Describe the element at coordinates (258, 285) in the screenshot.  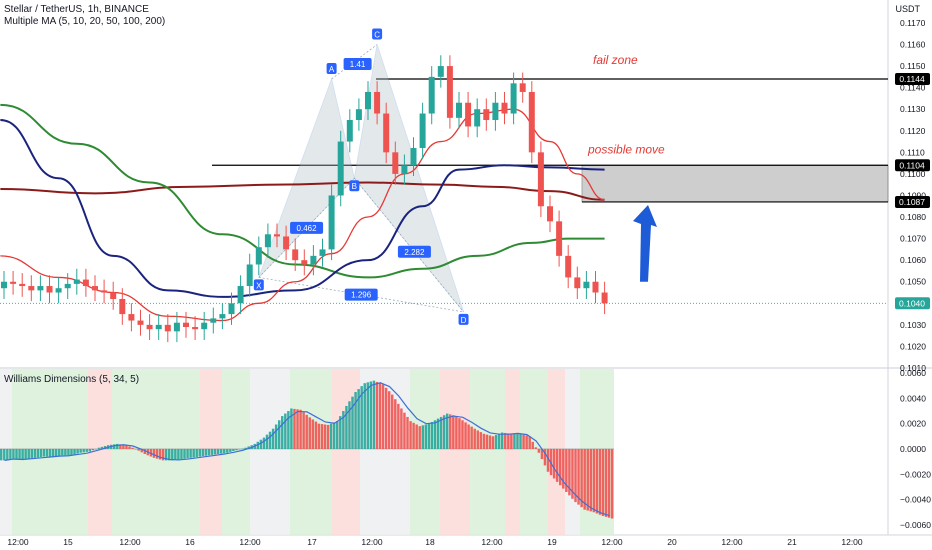
I see `pattern-point-badge-x: X` at that location.